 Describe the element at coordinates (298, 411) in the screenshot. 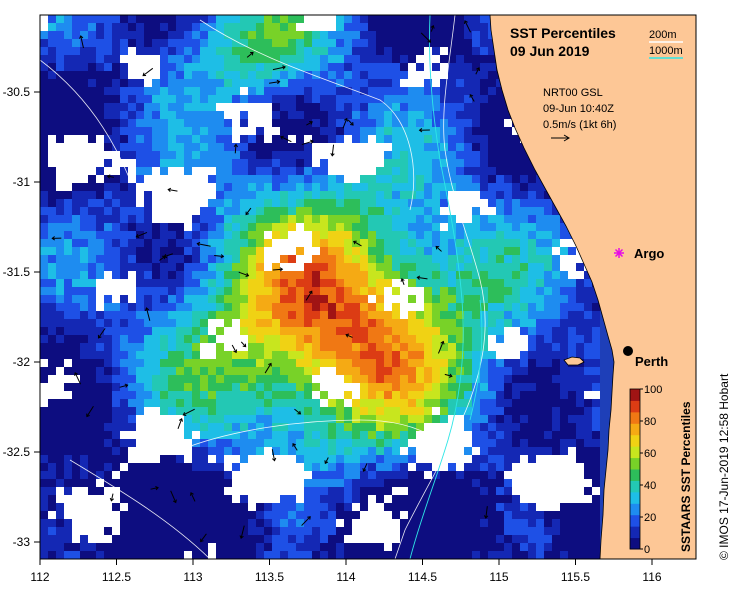

I see `current-arrow` at that location.